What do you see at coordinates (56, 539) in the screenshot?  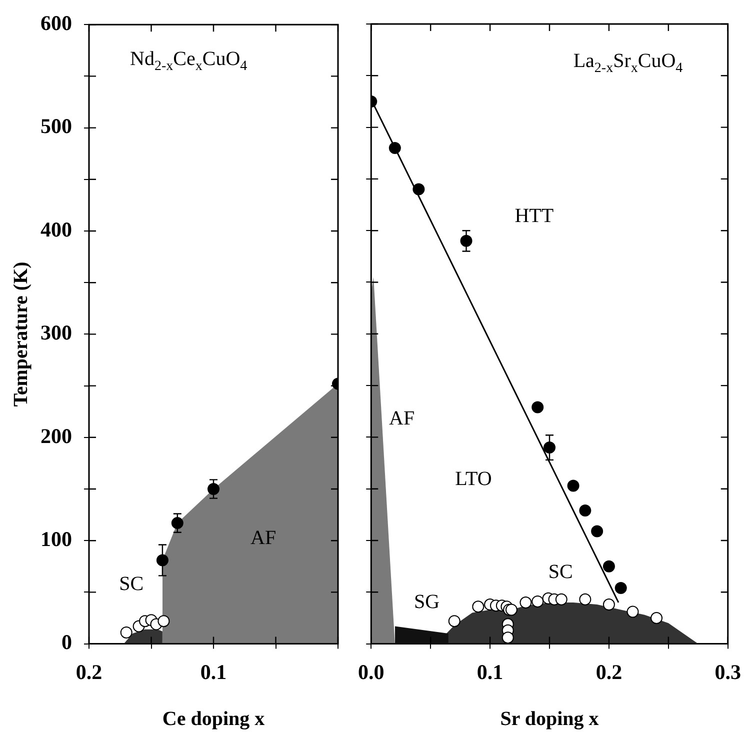 I see `y-tick-label: 100` at bounding box center [56, 539].